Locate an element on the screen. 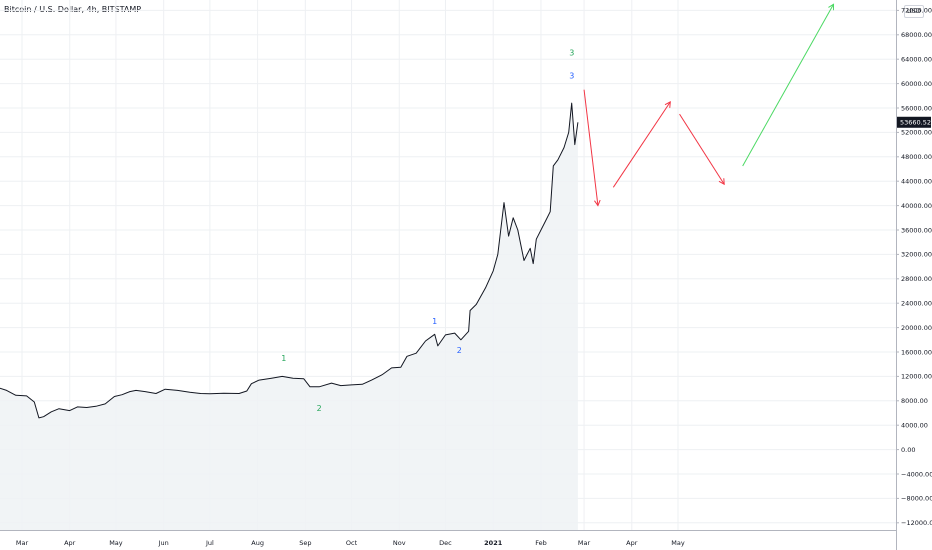 The width and height of the screenshot is (932, 550). y-tick-label: −12000.00 is located at coordinates (916, 523).